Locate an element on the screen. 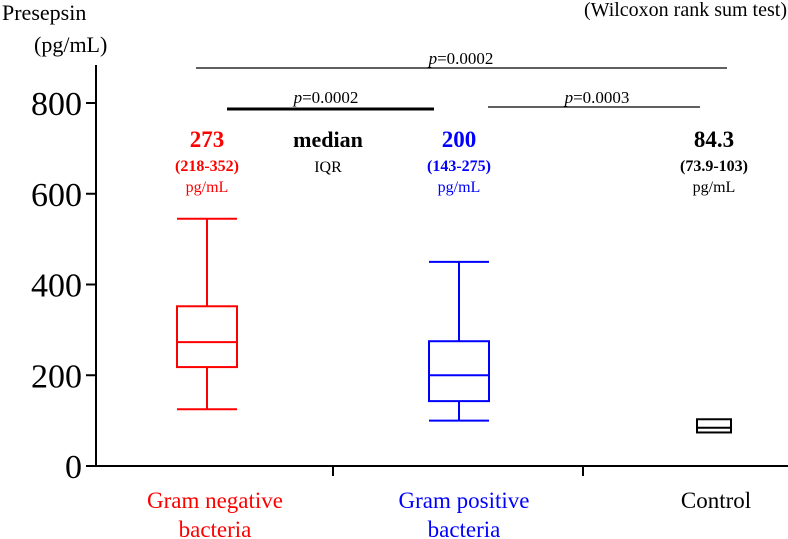 The image size is (788, 539). iqr-value-label: (73.9-103) is located at coordinates (714, 166).